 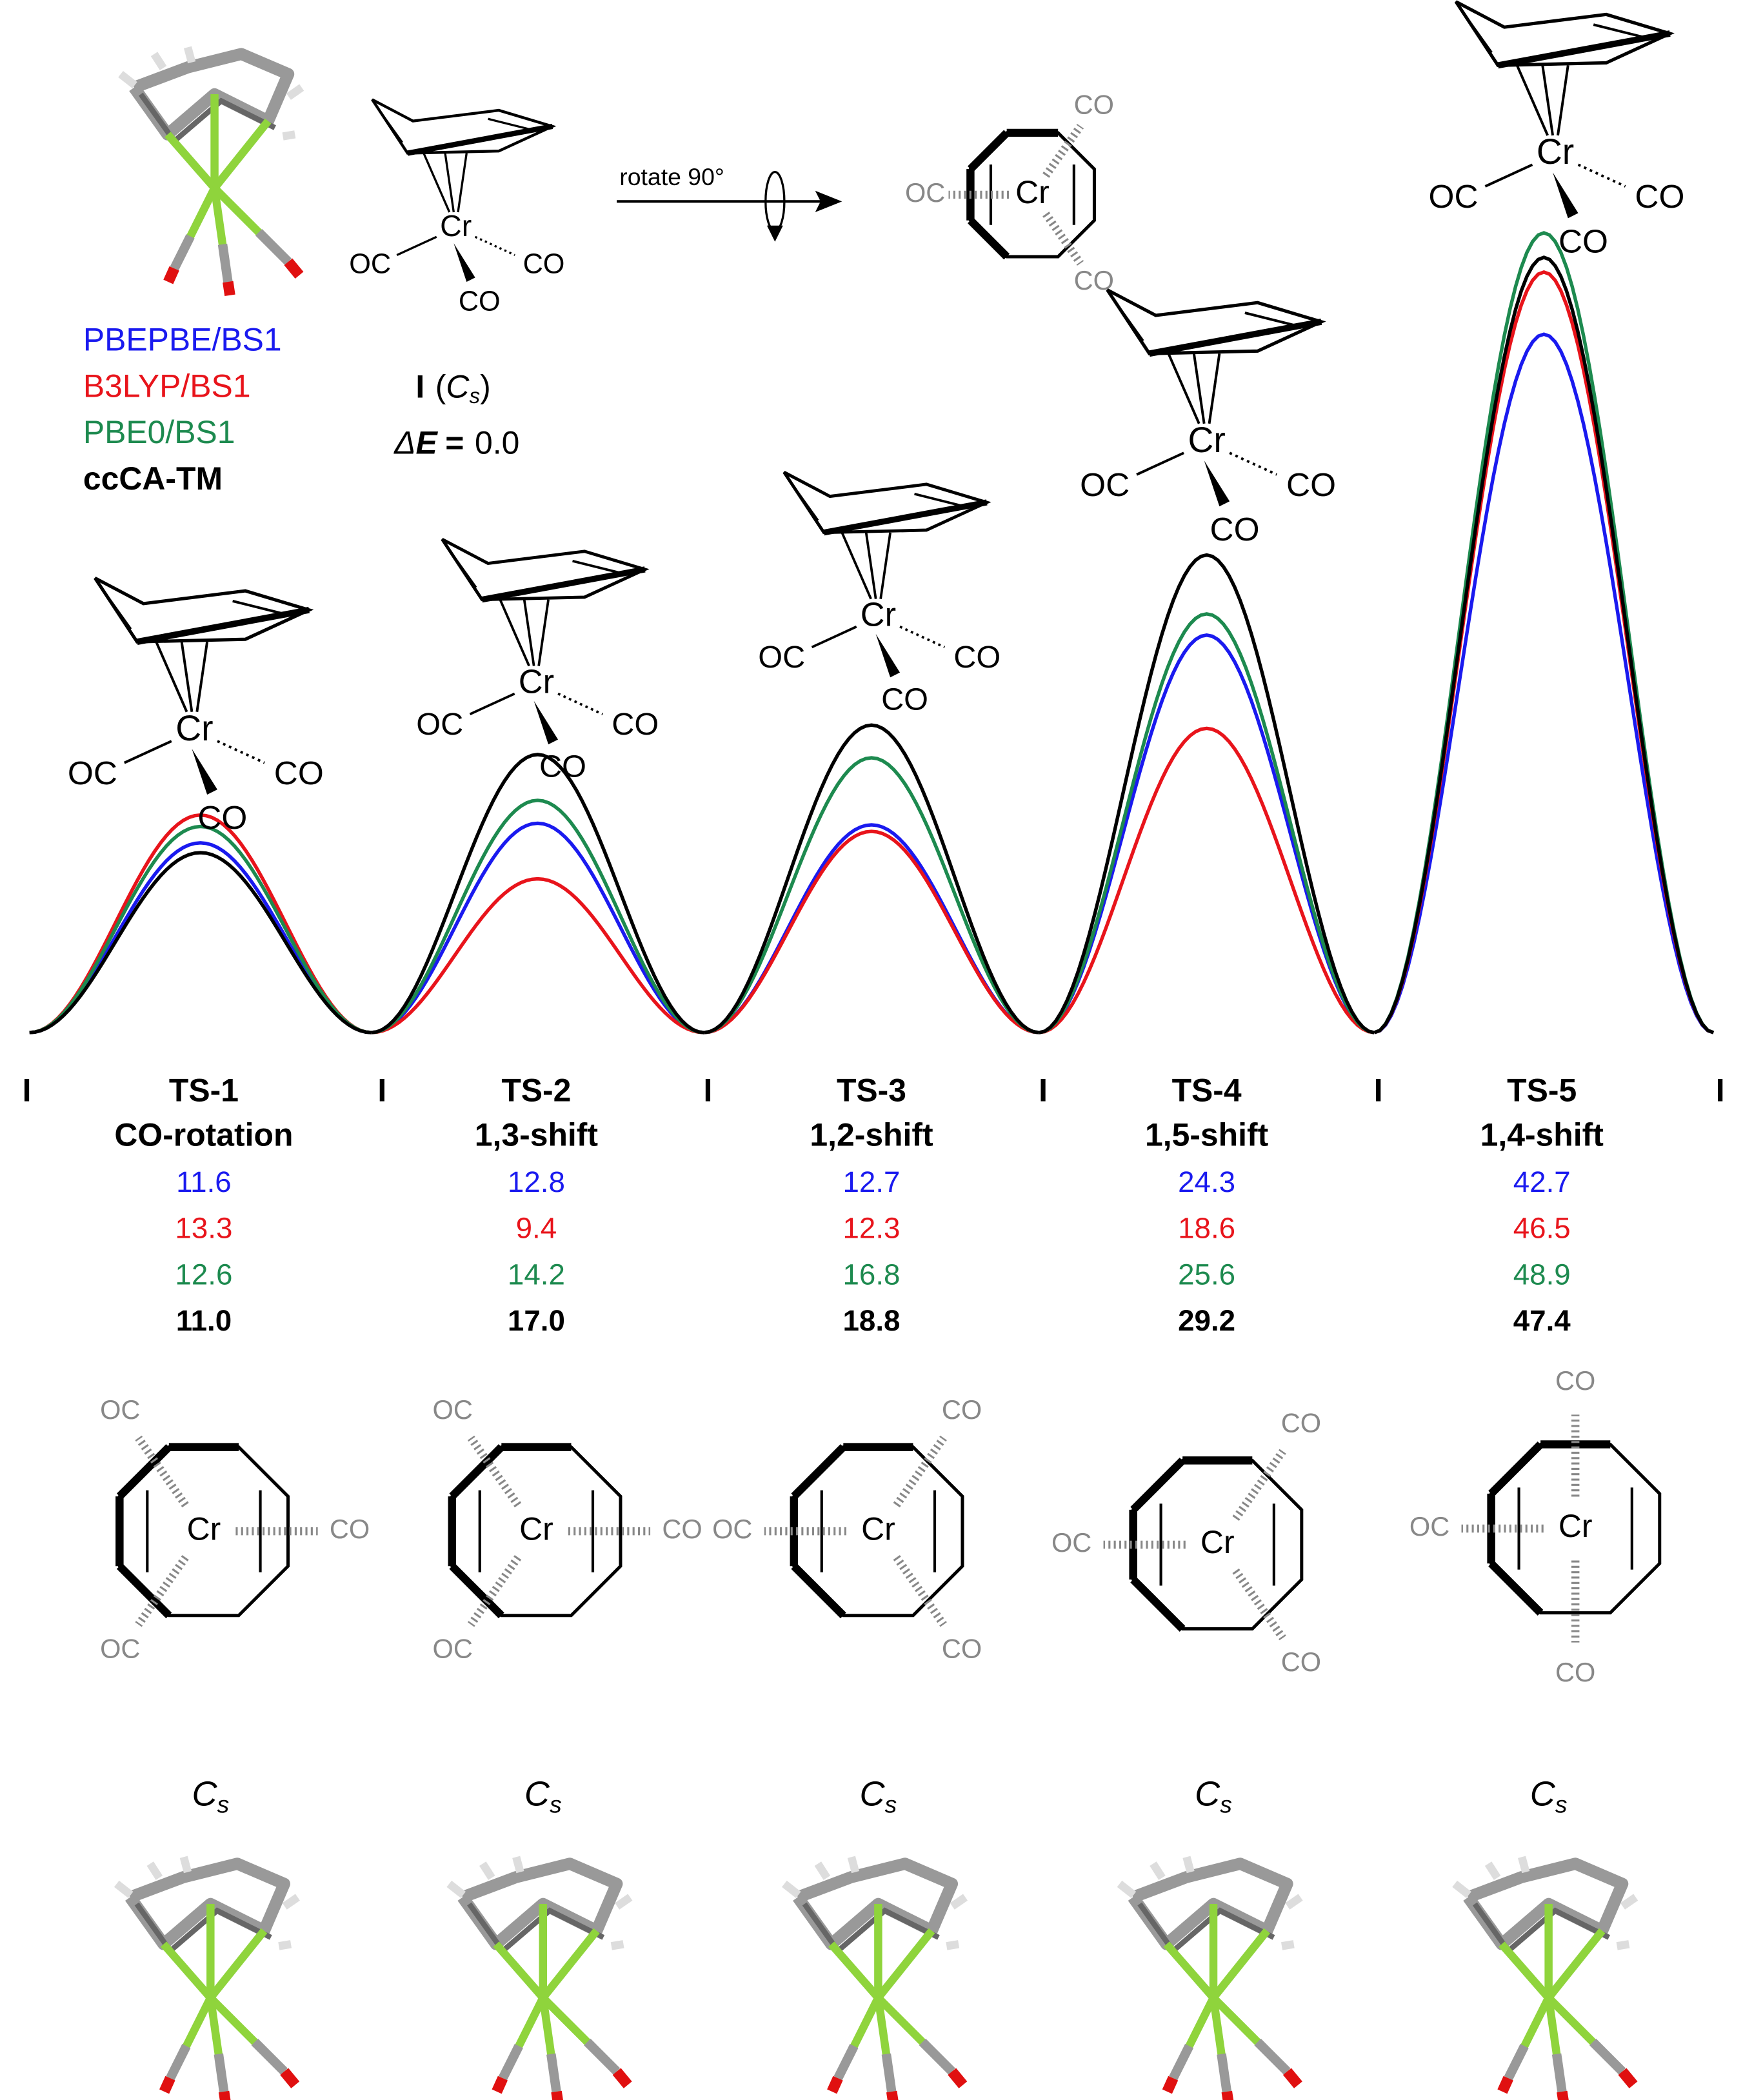 What do you see at coordinates (167, 386) in the screenshot?
I see `legend-entry: B3LYP/BS1` at bounding box center [167, 386].